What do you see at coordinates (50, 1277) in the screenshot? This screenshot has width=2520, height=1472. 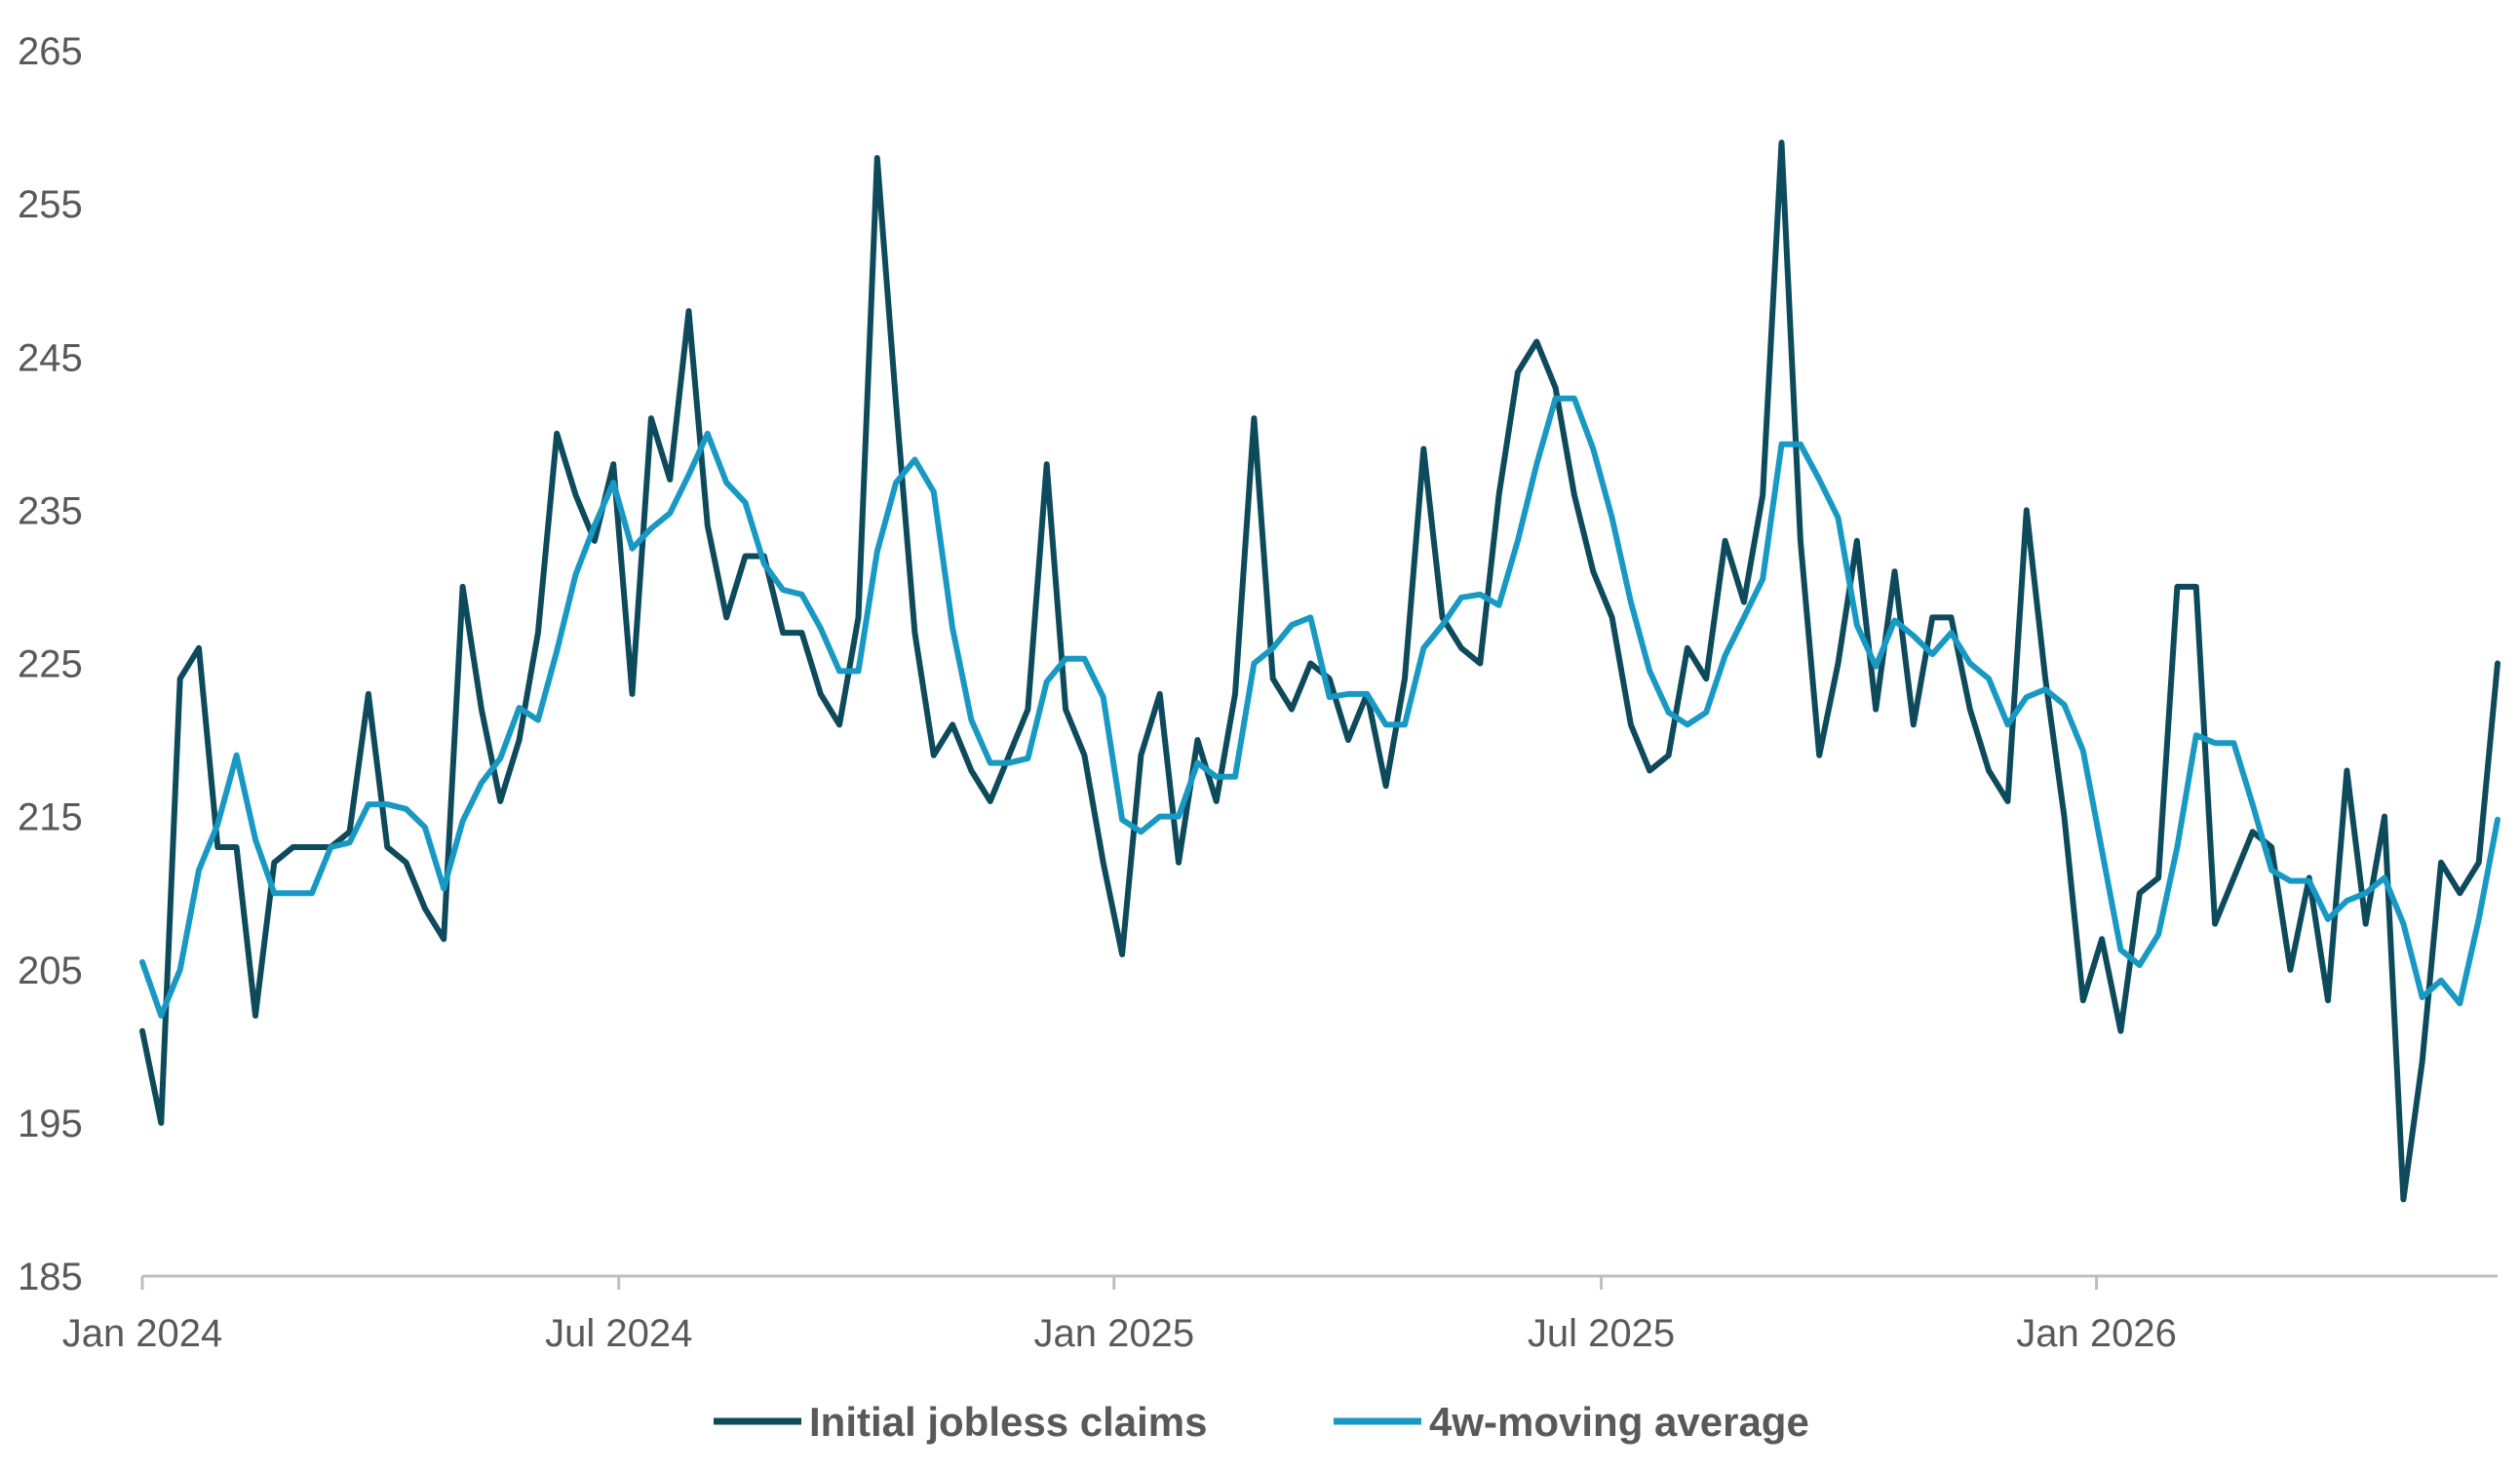 I see `y-tick-label: 185` at bounding box center [50, 1277].